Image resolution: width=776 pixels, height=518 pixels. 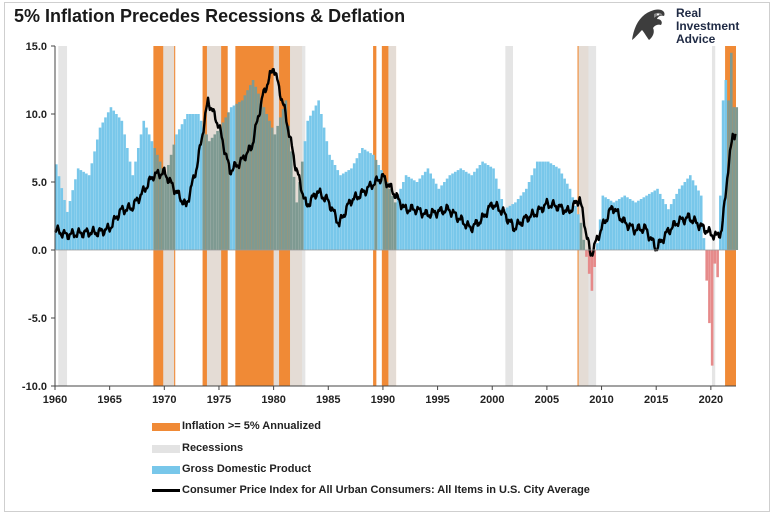 What do you see at coordinates (166, 490) in the screenshot?
I see `legend-line-cpi` at bounding box center [166, 490].